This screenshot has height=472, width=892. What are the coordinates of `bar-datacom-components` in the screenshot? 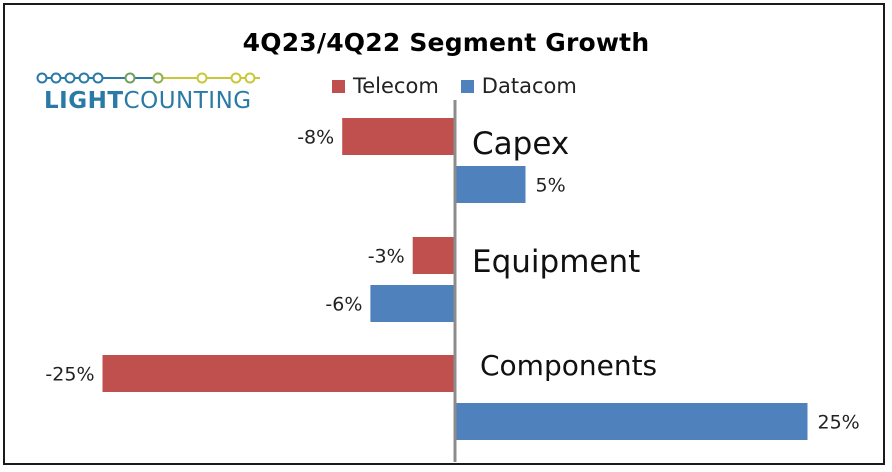 It's located at (631, 421).